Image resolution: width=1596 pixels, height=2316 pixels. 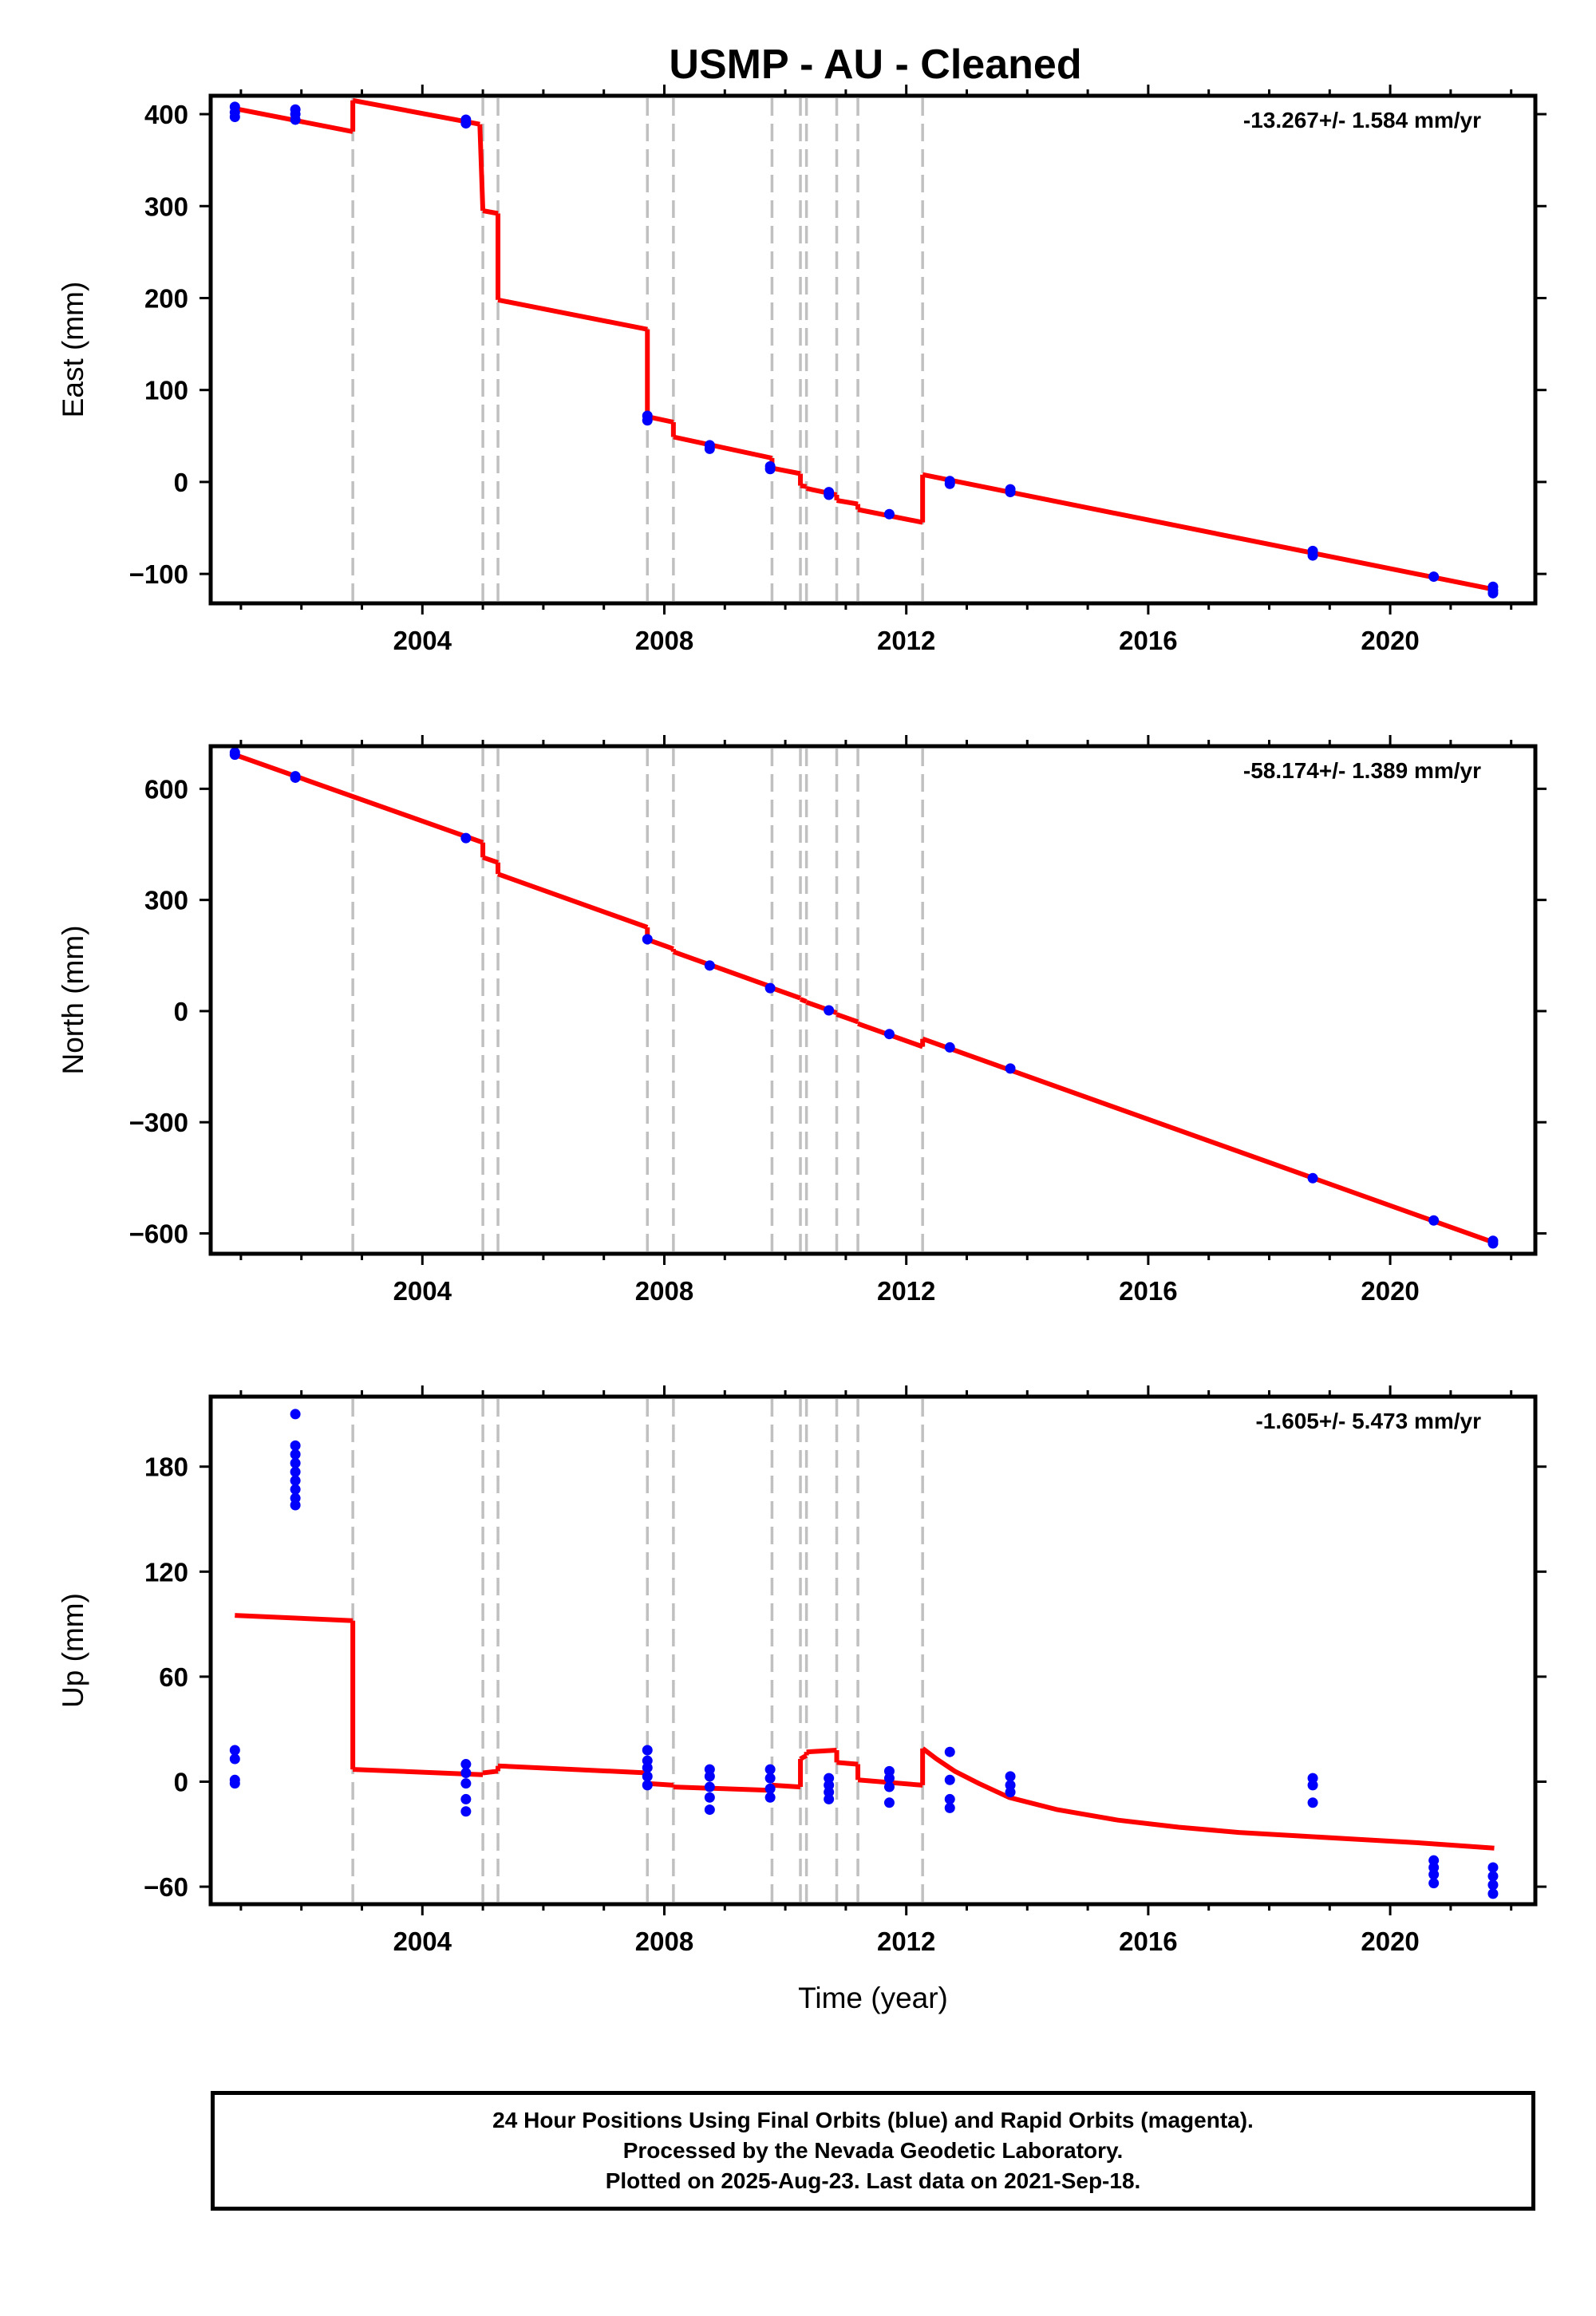 What do you see at coordinates (875, 64) in the screenshot?
I see `chart-title: USMP - AU - Cleaned` at bounding box center [875, 64].